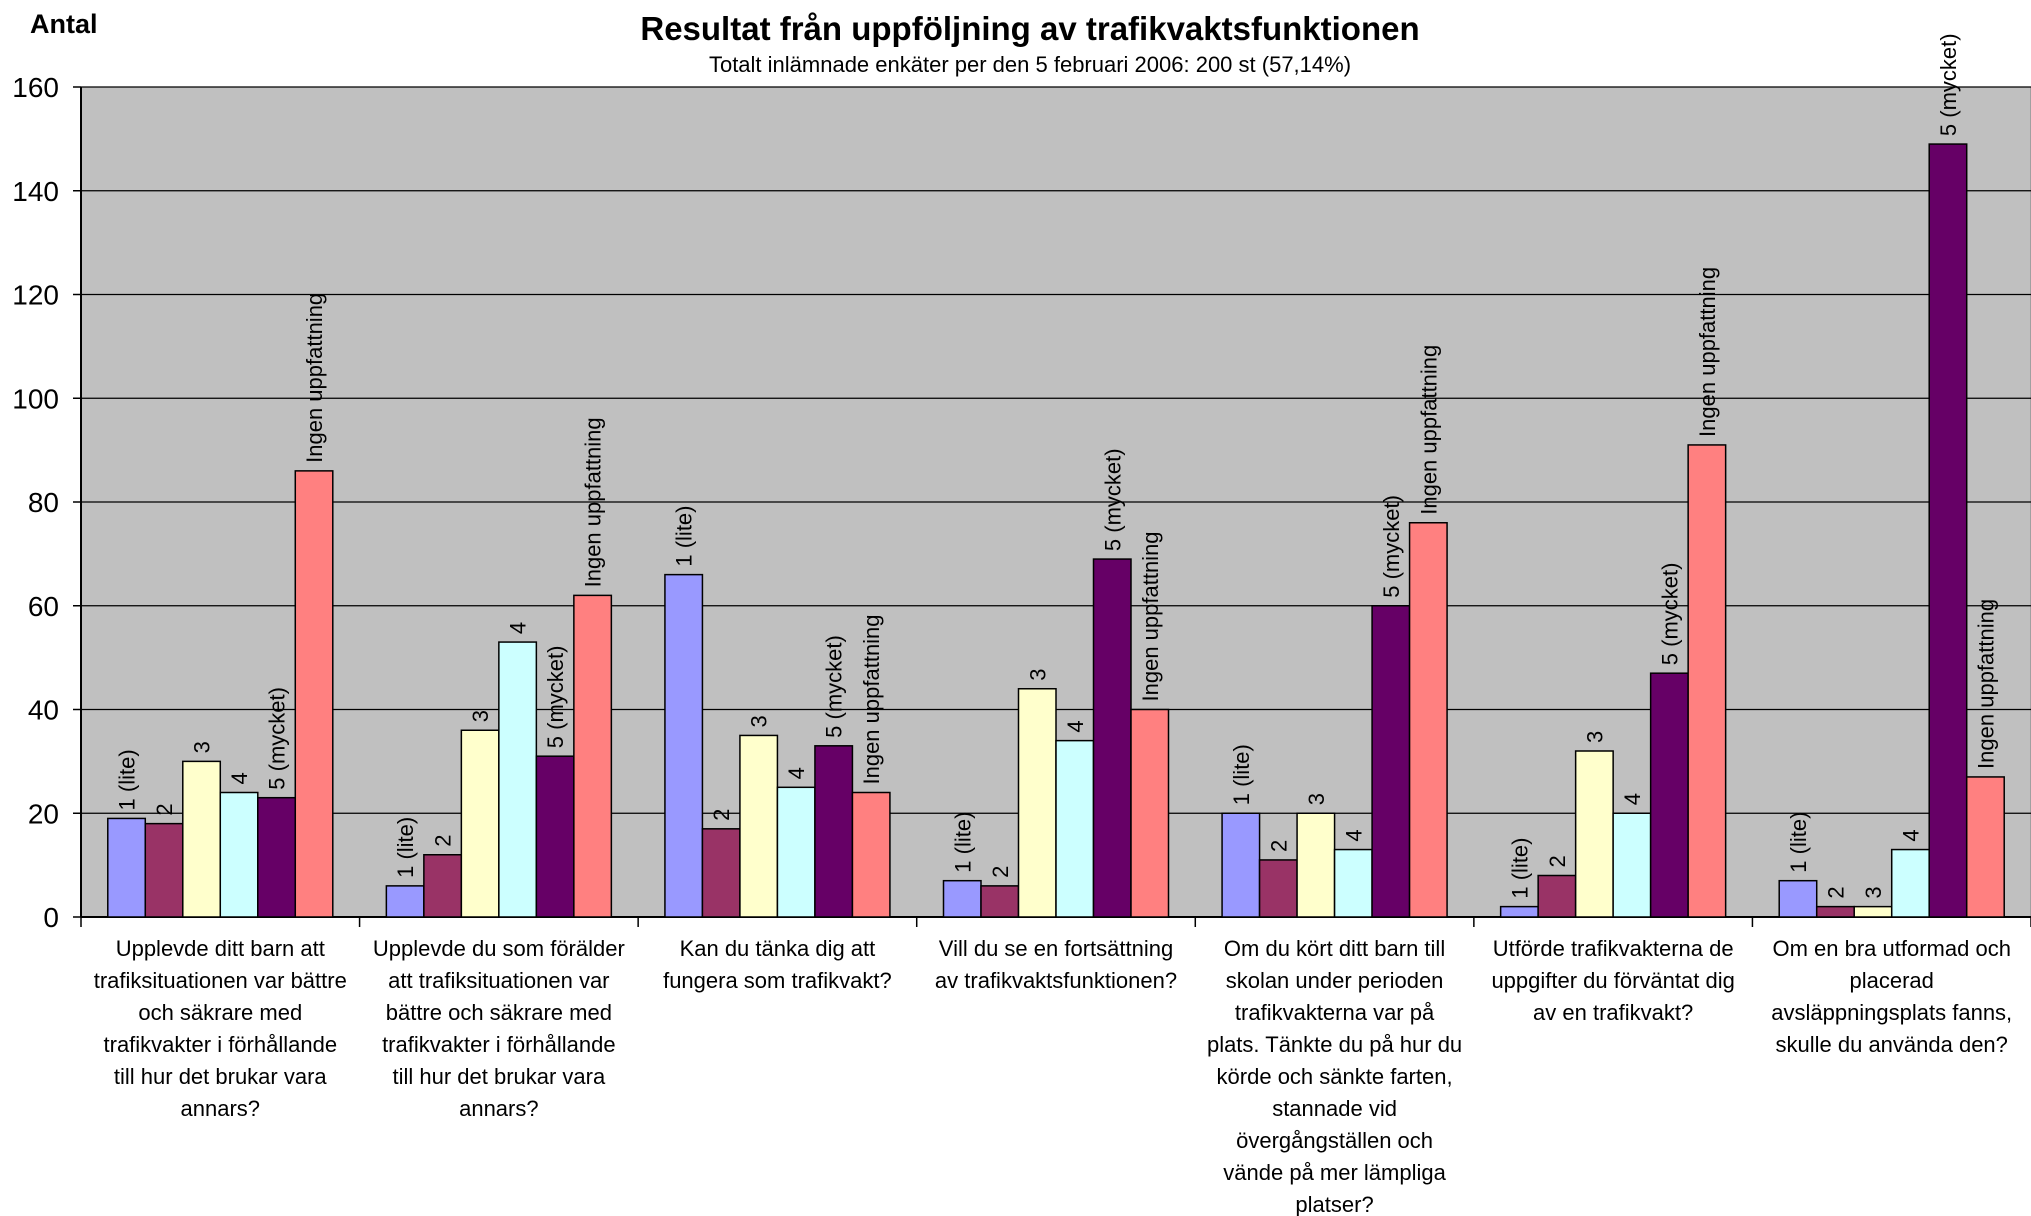  What do you see at coordinates (499, 1076) in the screenshot?
I see `category-label: till hur det brukar vara` at bounding box center [499, 1076].